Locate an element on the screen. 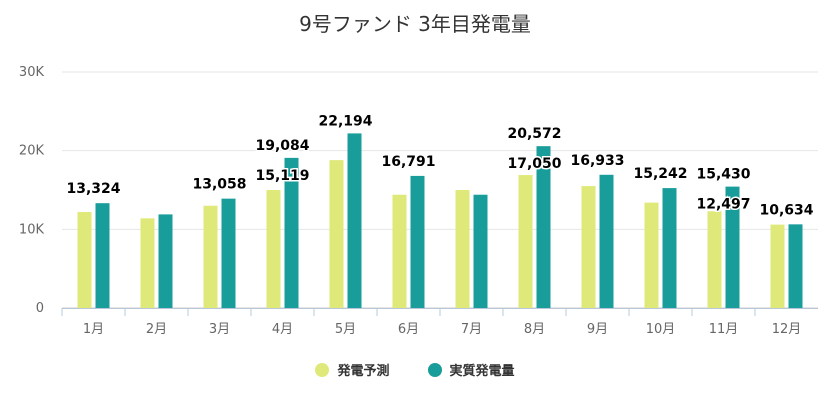 The image size is (830, 415). data-label: 13,324 is located at coordinates (93, 189).